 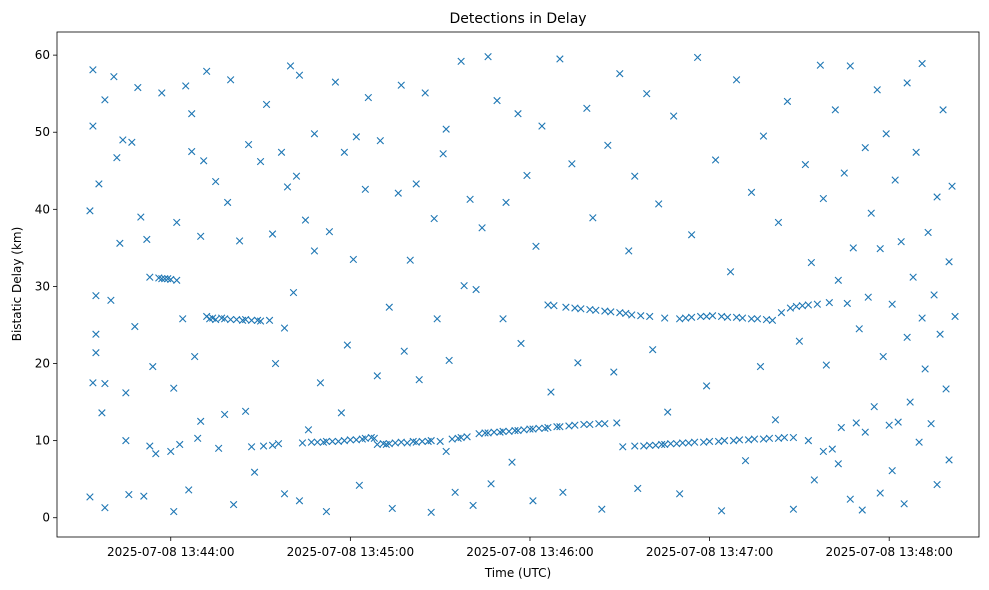 What do you see at coordinates (46, 286) in the screenshot?
I see `y-axis: 0 10 20 30 40 50 60` at bounding box center [46, 286].